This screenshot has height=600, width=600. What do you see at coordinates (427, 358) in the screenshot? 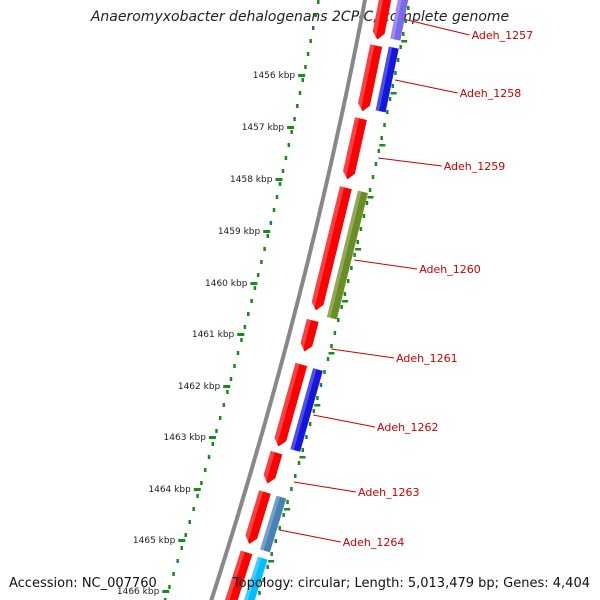
I see `gene-label: Adeh_1261` at bounding box center [427, 358].